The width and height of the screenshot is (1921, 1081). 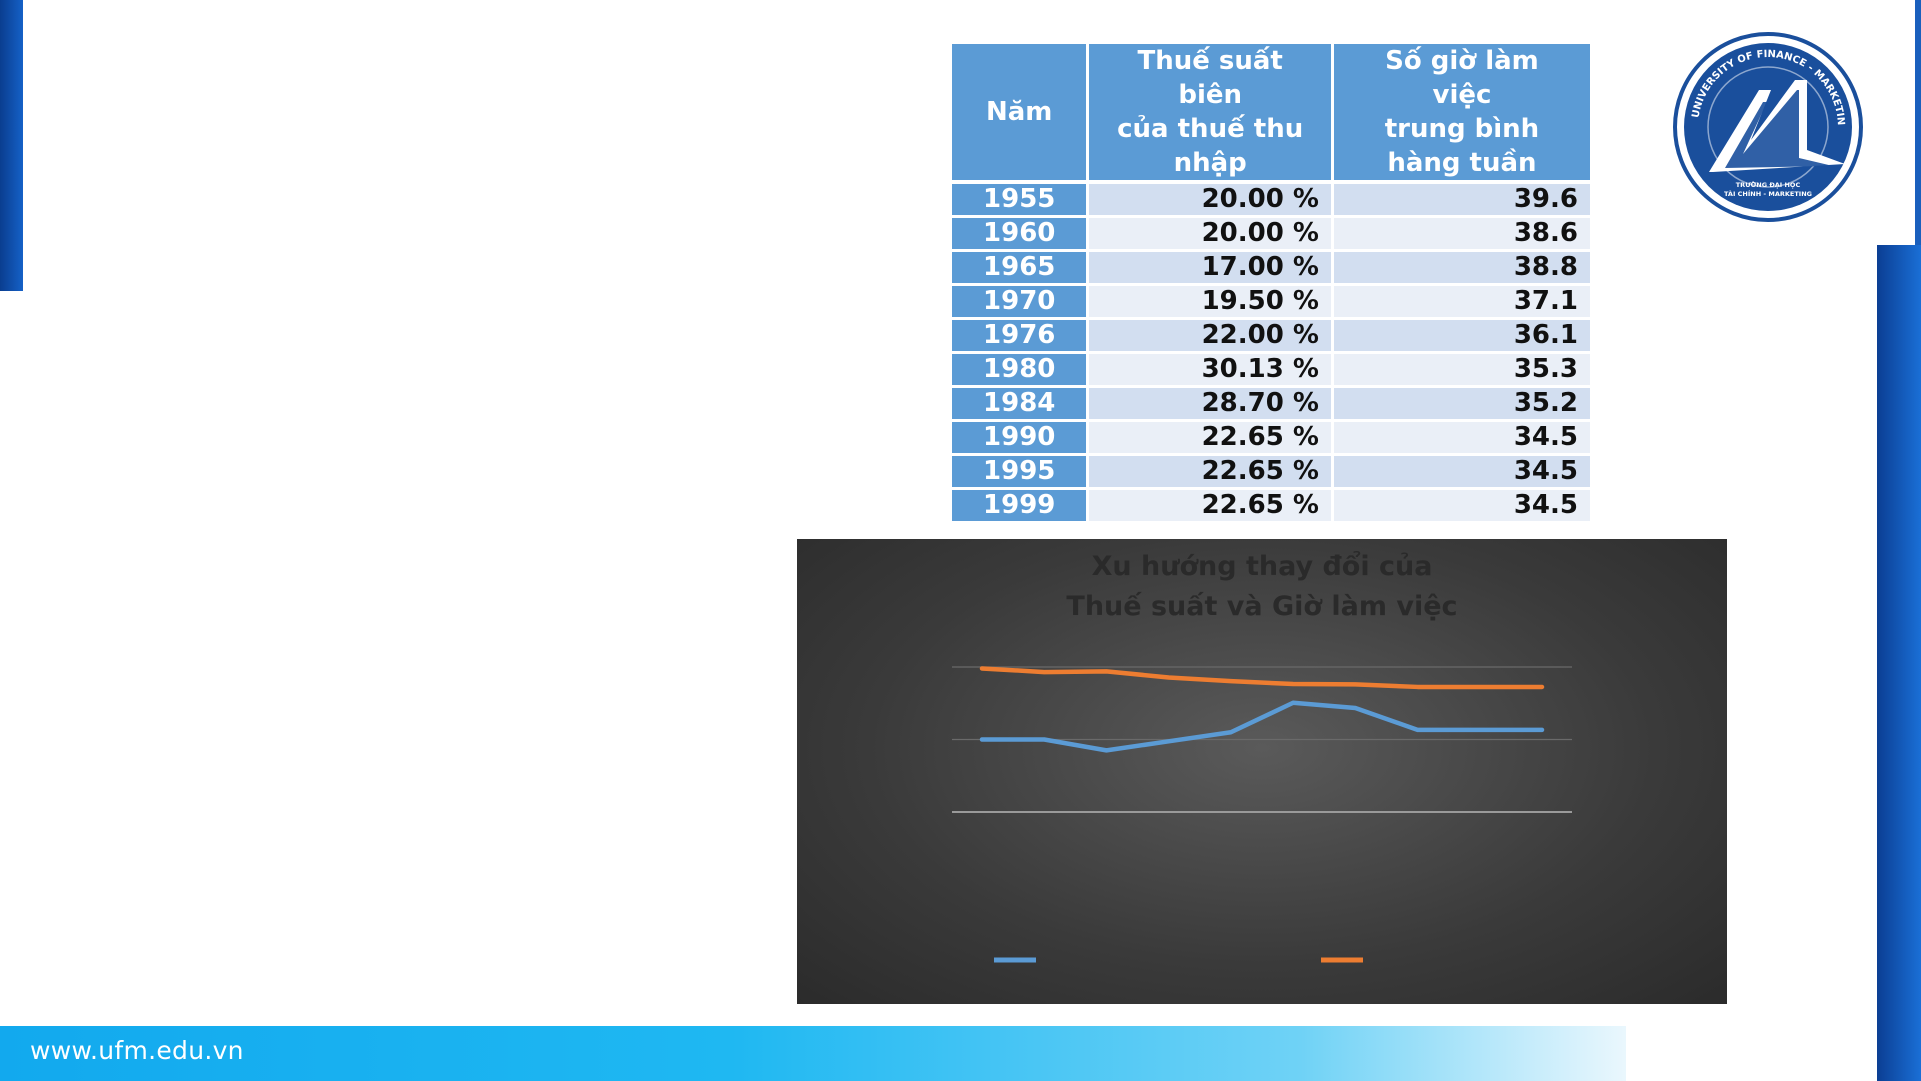 What do you see at coordinates (1021, 302) in the screenshot?
I see `cell-year: 1970` at bounding box center [1021, 302].